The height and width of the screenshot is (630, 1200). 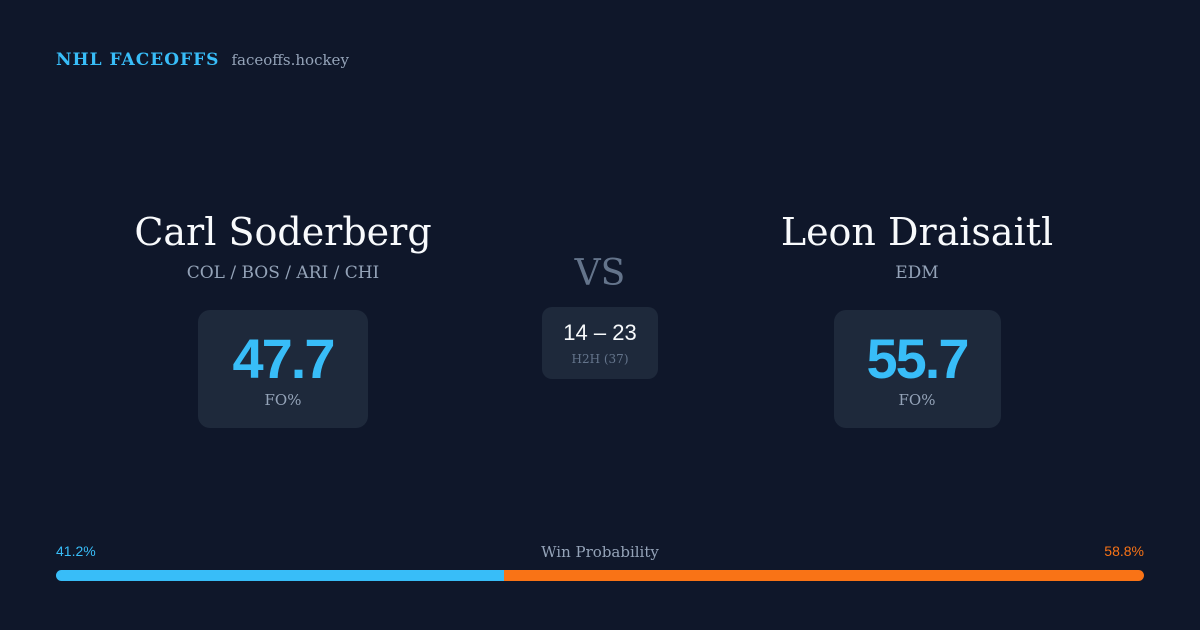 What do you see at coordinates (917, 273) in the screenshot?
I see `player-right-teams: EDM` at bounding box center [917, 273].